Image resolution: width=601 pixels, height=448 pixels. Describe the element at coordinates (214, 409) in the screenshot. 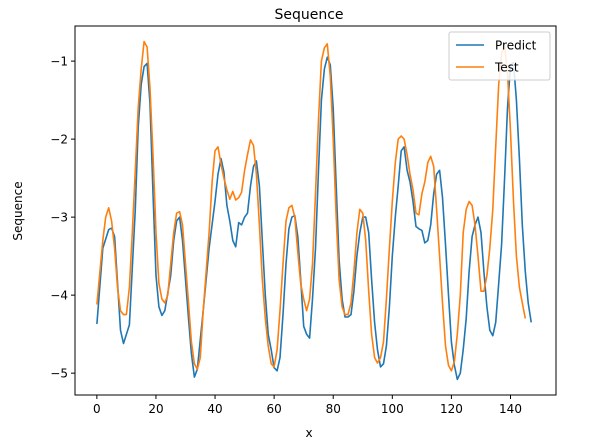

I see `x-tick-label: 40` at that location.